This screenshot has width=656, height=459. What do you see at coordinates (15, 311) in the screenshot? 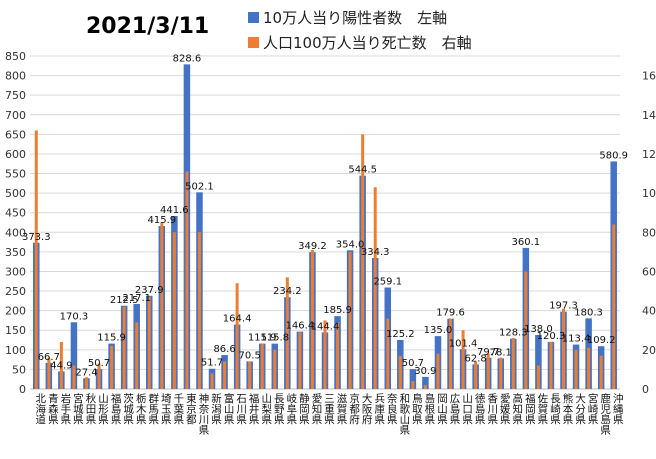
I see `left-tick-label: 200` at bounding box center [15, 311].